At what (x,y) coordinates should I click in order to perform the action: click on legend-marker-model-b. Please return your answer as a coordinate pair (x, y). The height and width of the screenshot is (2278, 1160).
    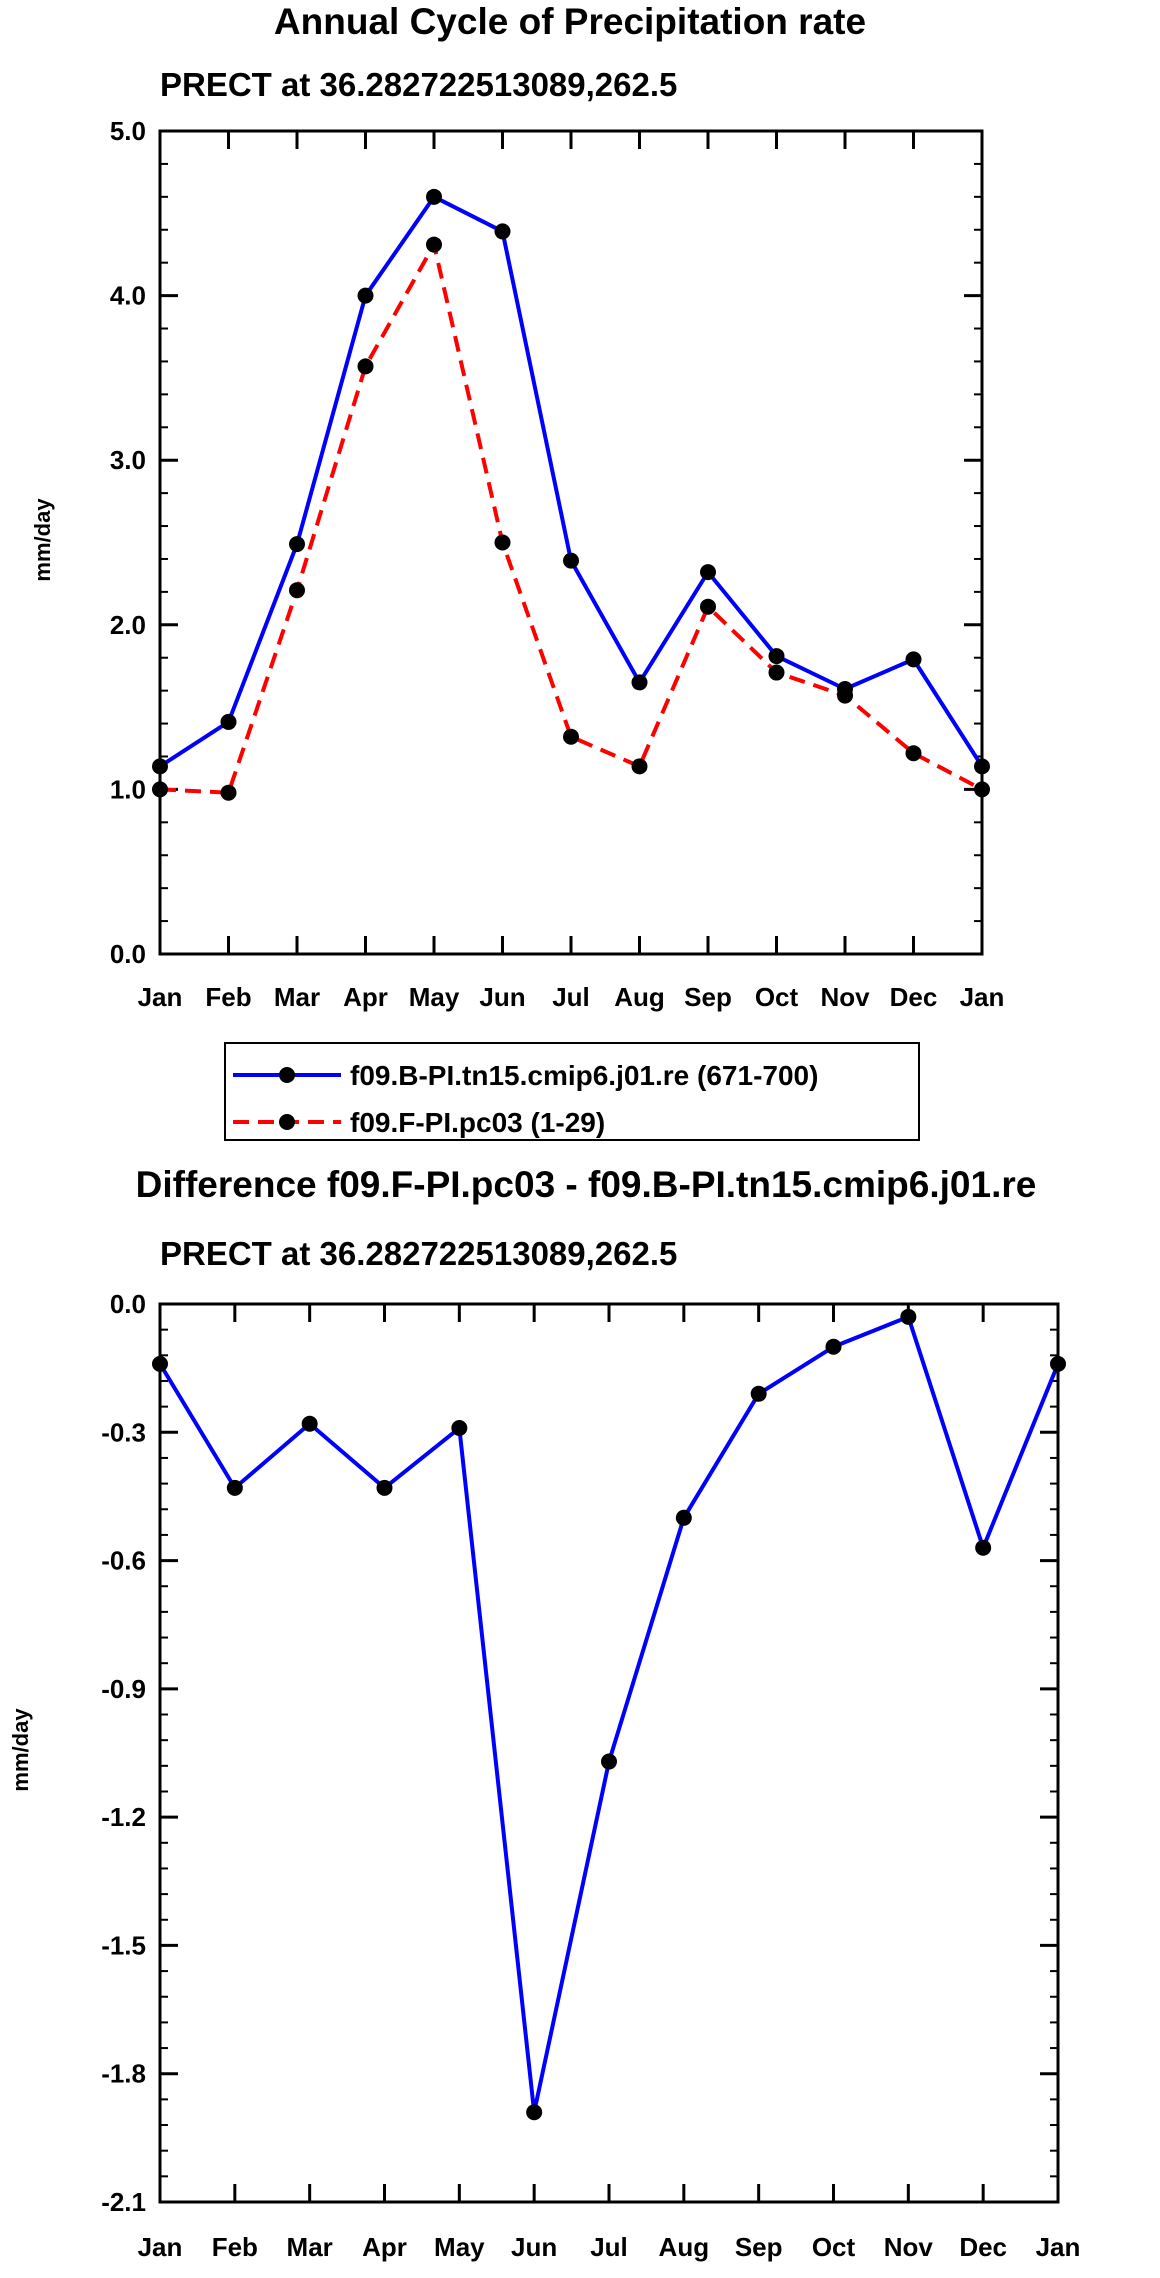
    Looking at the image, I should click on (287, 1075).